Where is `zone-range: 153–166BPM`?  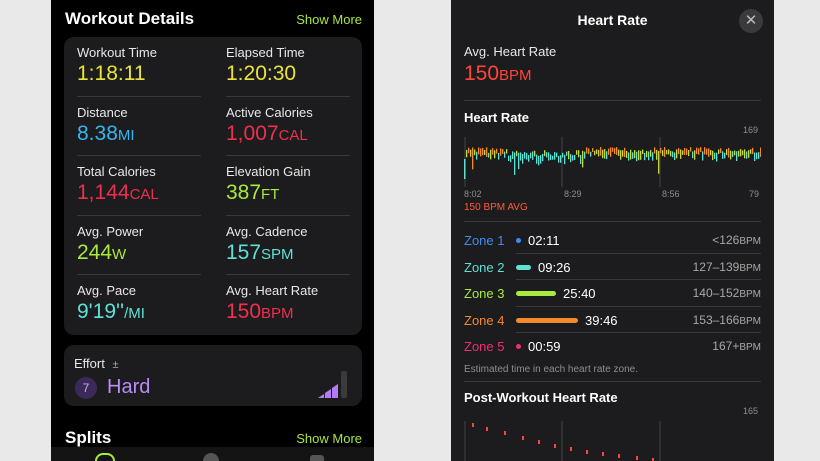
zone-range: 153–166BPM is located at coordinates (727, 320).